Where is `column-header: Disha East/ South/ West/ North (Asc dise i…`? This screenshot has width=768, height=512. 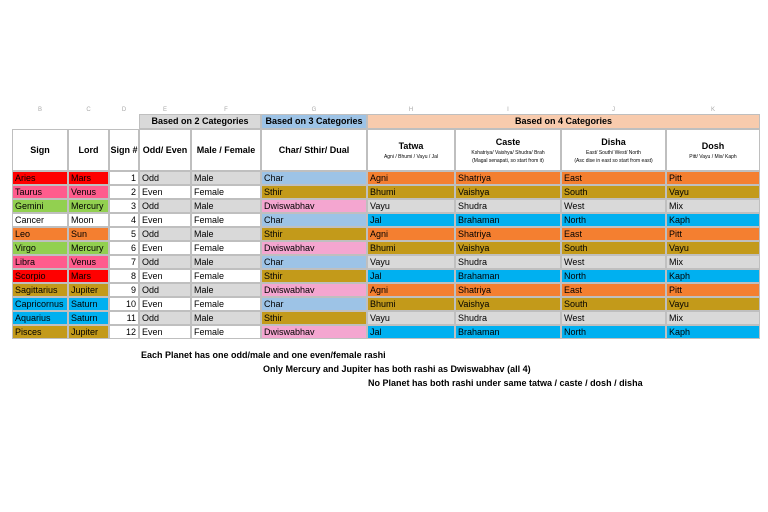 column-header: Disha East/ South/ West/ North (Asc dise i… is located at coordinates (613, 150).